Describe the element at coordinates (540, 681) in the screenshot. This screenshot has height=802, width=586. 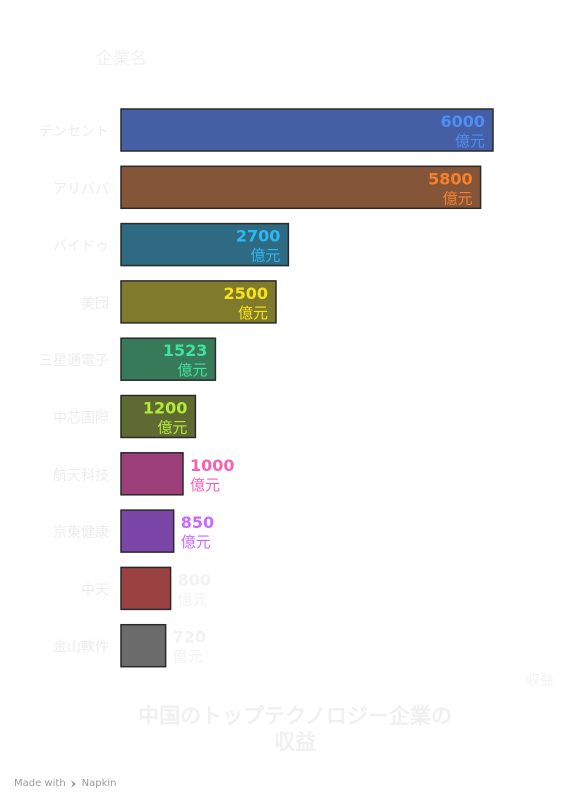
I see `x-axis-label: 収益` at that location.